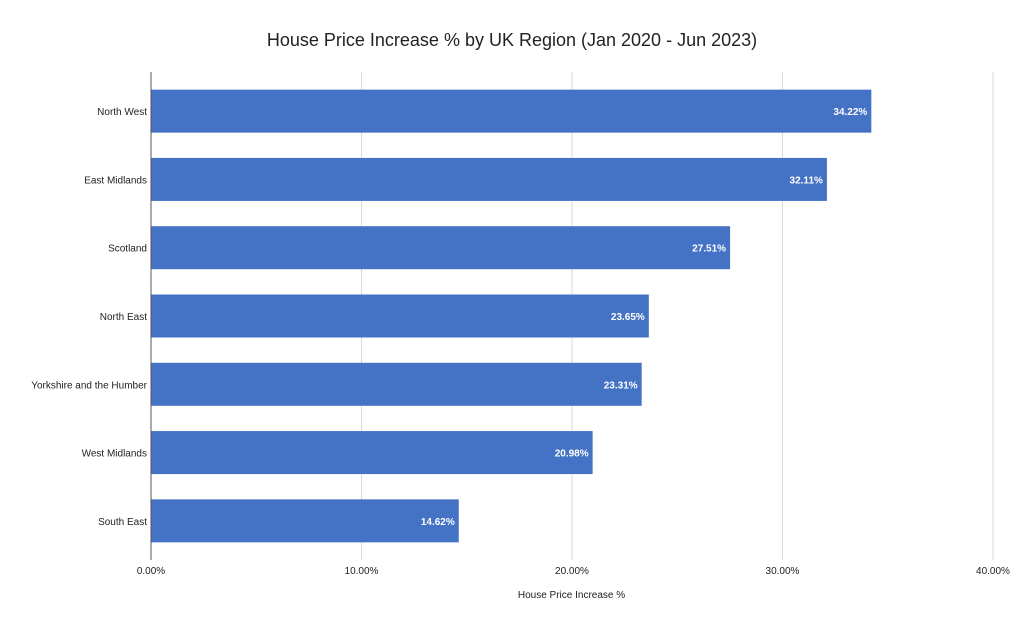 The width and height of the screenshot is (1024, 633). Describe the element at coordinates (89, 385) in the screenshot. I see `category-label: Yorkshire and the Humber` at that location.